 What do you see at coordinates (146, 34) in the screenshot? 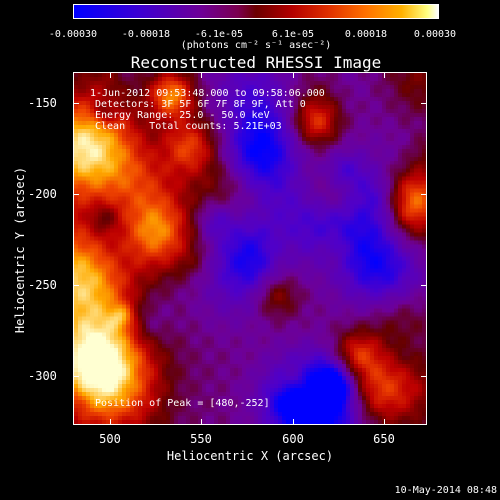
I see `colorbar-tick: -0.00018` at bounding box center [146, 34].